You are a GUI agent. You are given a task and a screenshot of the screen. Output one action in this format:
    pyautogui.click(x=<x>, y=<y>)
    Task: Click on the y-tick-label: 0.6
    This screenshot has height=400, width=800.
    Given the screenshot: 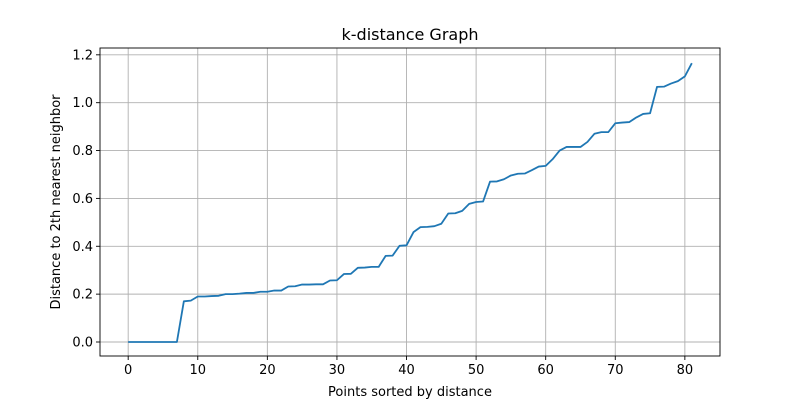 What is the action you would take?
    pyautogui.click(x=82, y=199)
    